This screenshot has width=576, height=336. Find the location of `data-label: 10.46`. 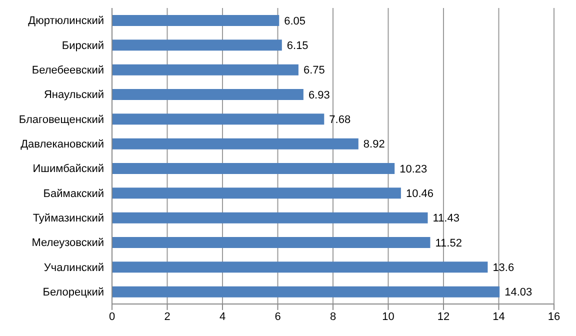

data-label: 10.46 is located at coordinates (420, 194).